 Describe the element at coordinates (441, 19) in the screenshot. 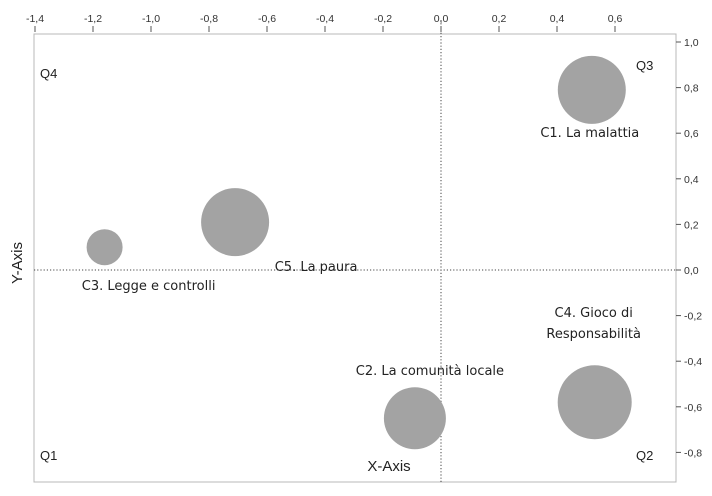

I see `x-tick-label: 0,0` at that location.